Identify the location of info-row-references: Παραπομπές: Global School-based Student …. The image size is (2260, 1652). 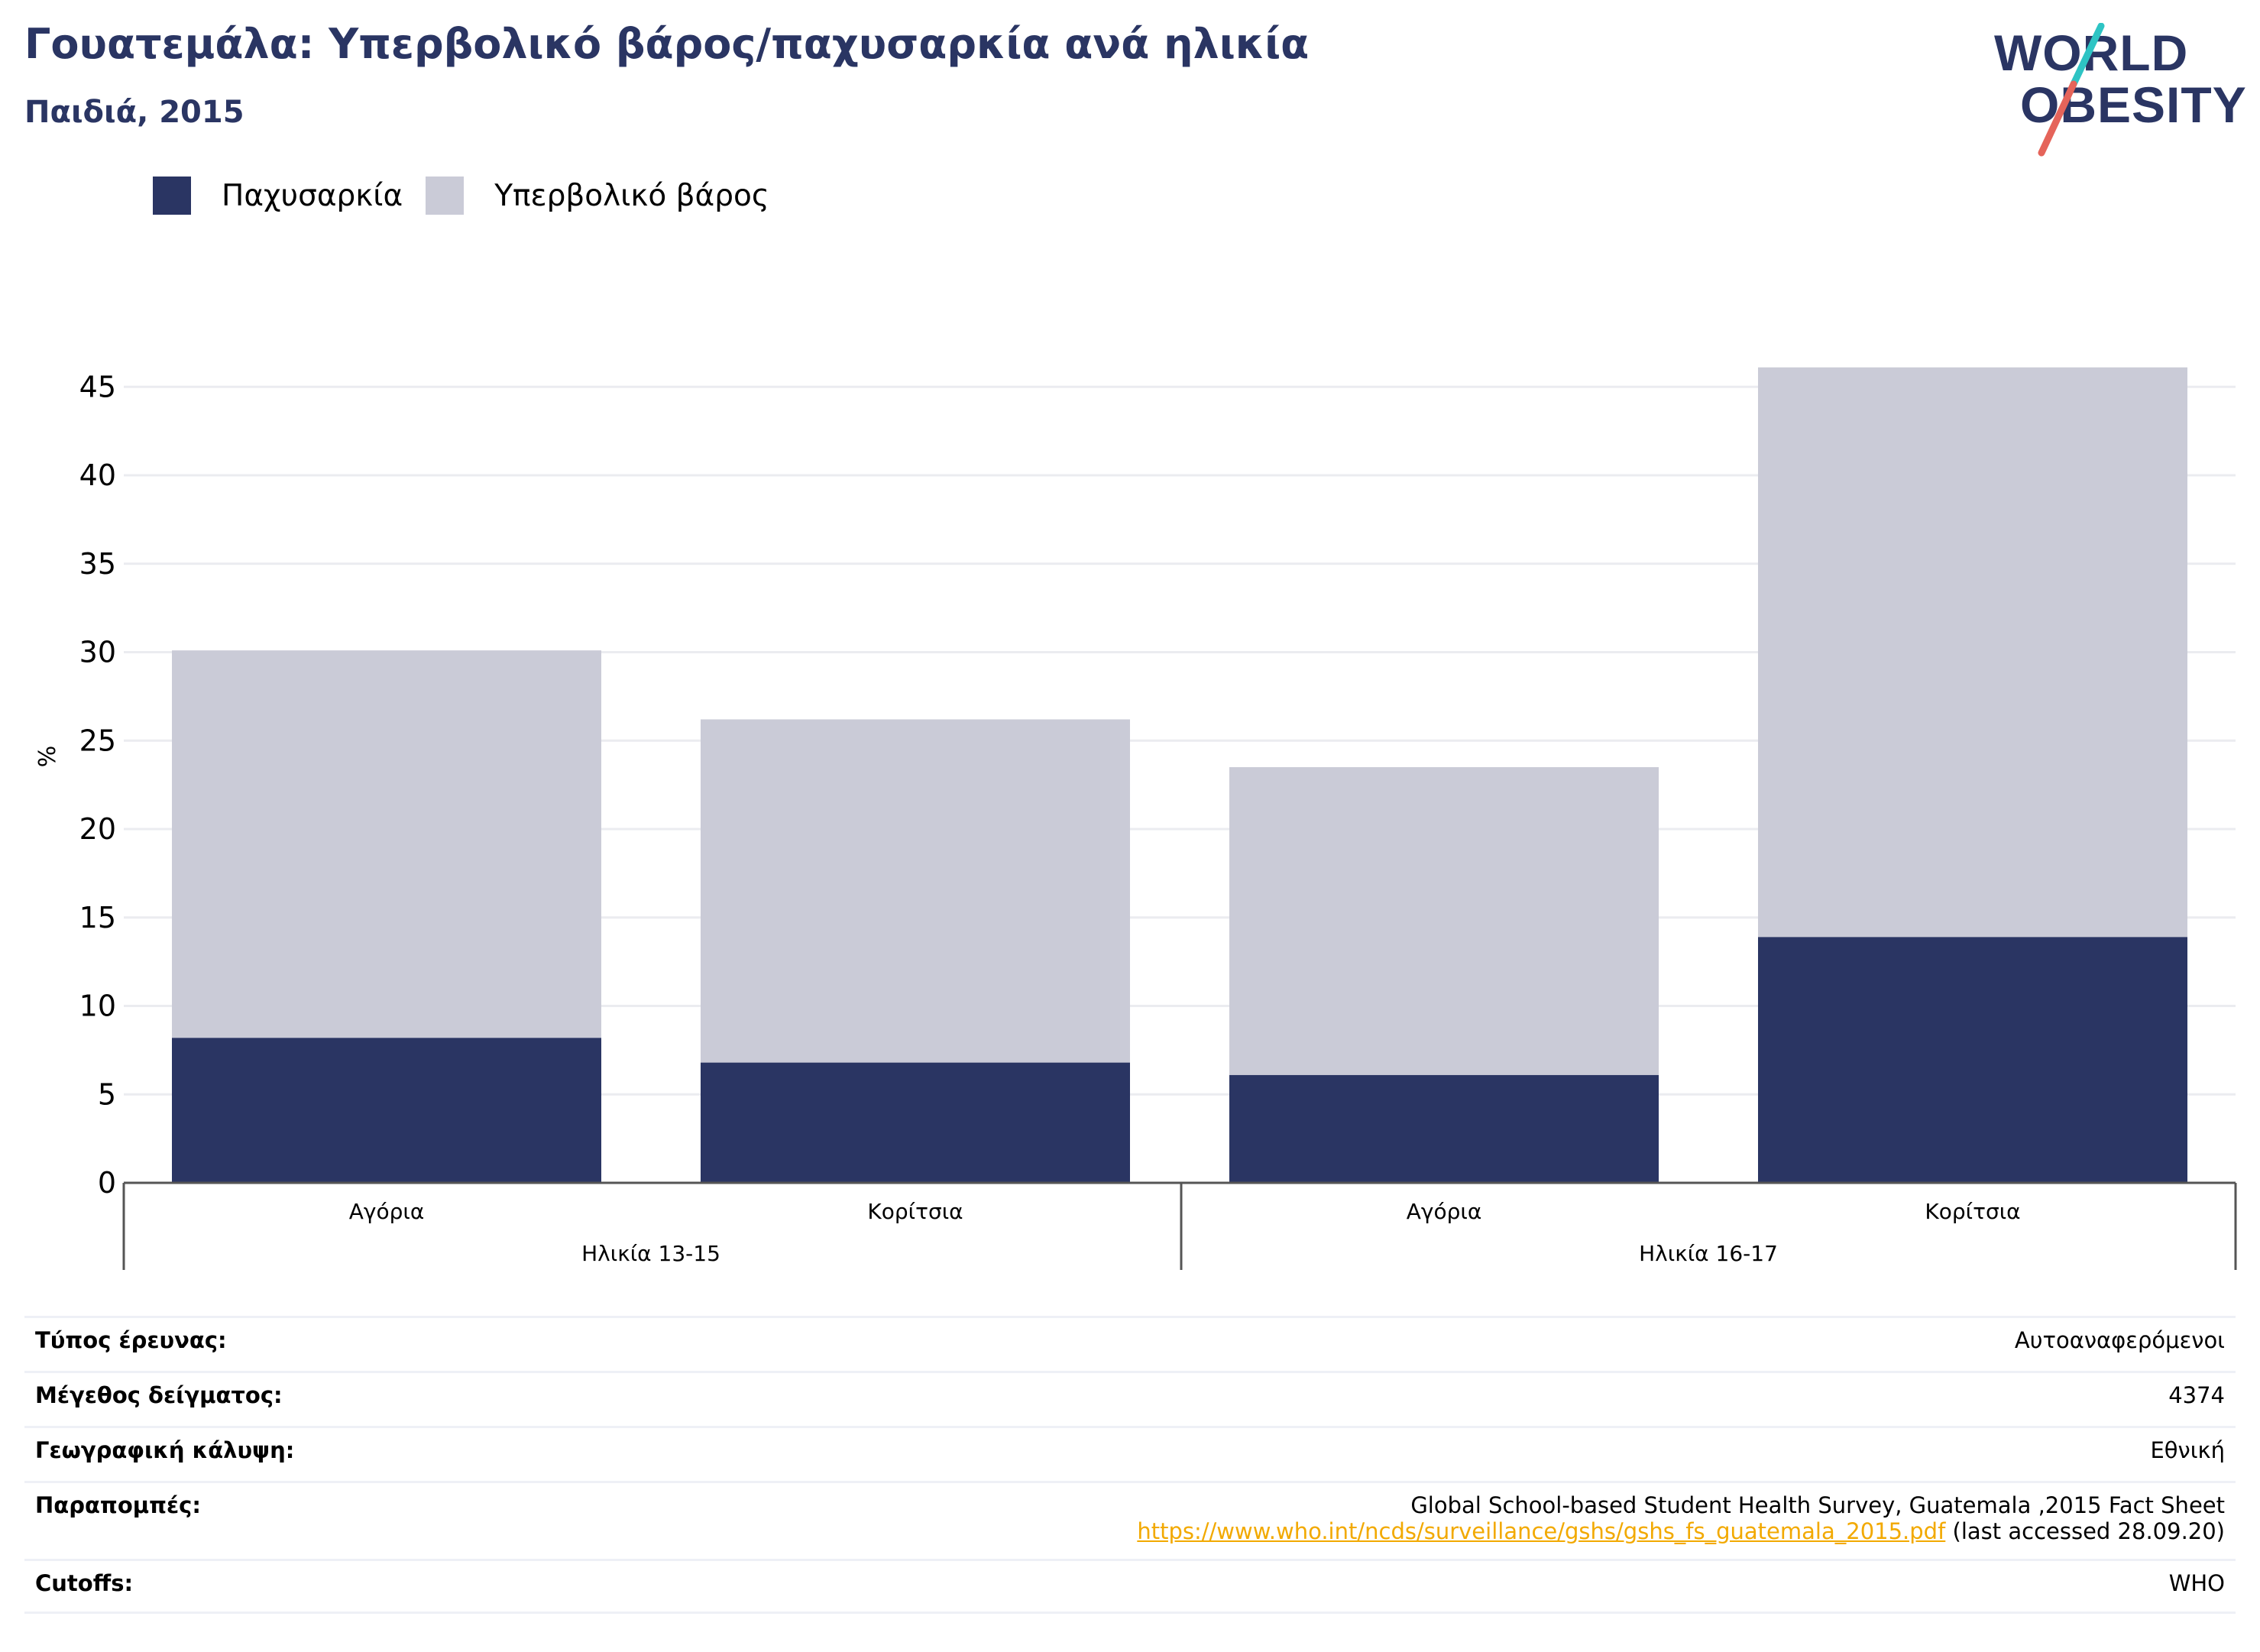
(1130, 1520).